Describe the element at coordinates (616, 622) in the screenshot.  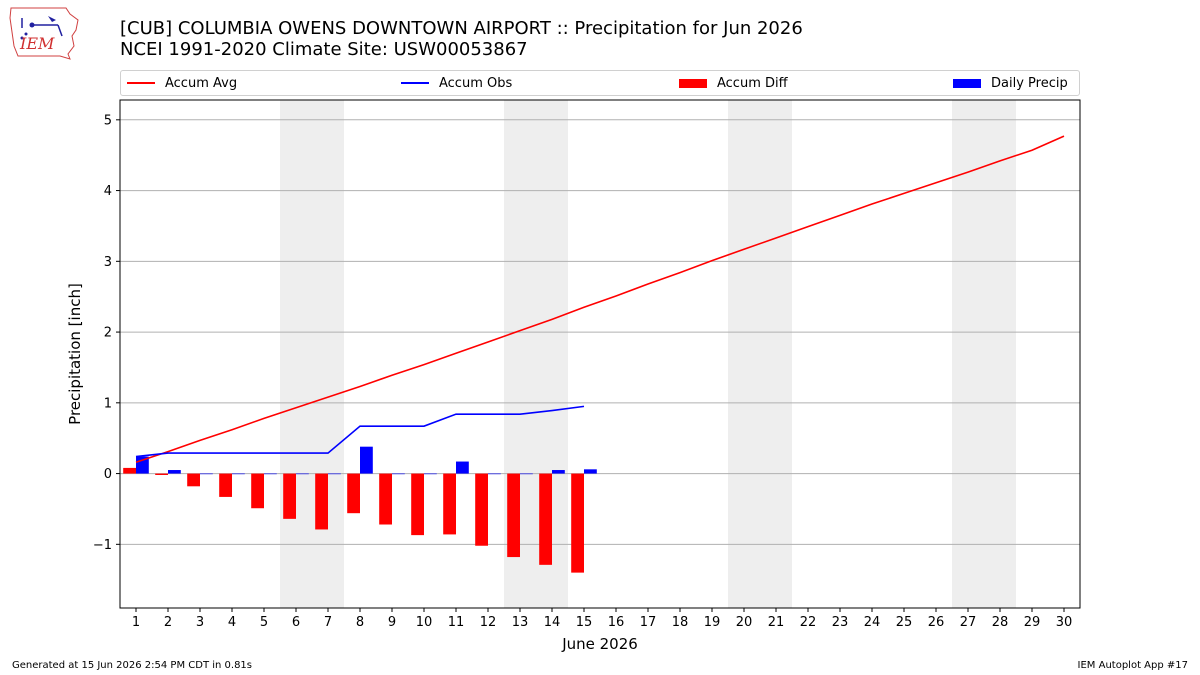
I see `x-tick-label: 16` at that location.